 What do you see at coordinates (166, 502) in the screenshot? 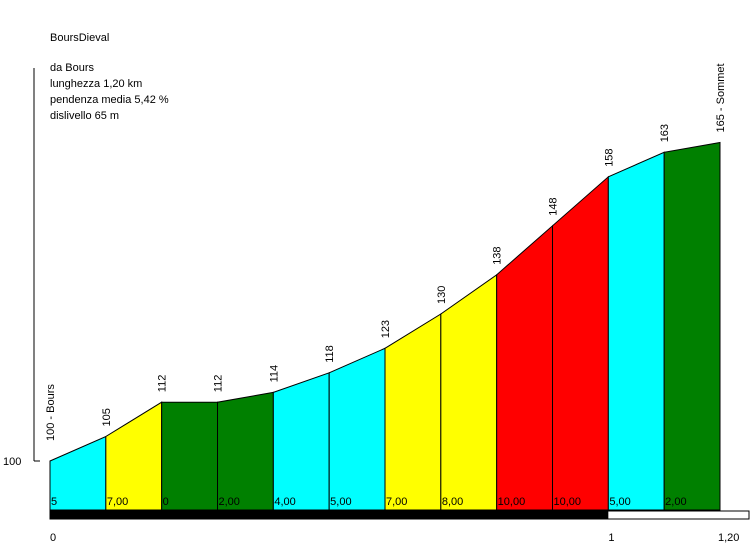
I see `gradient-label-3: 0` at bounding box center [166, 502].